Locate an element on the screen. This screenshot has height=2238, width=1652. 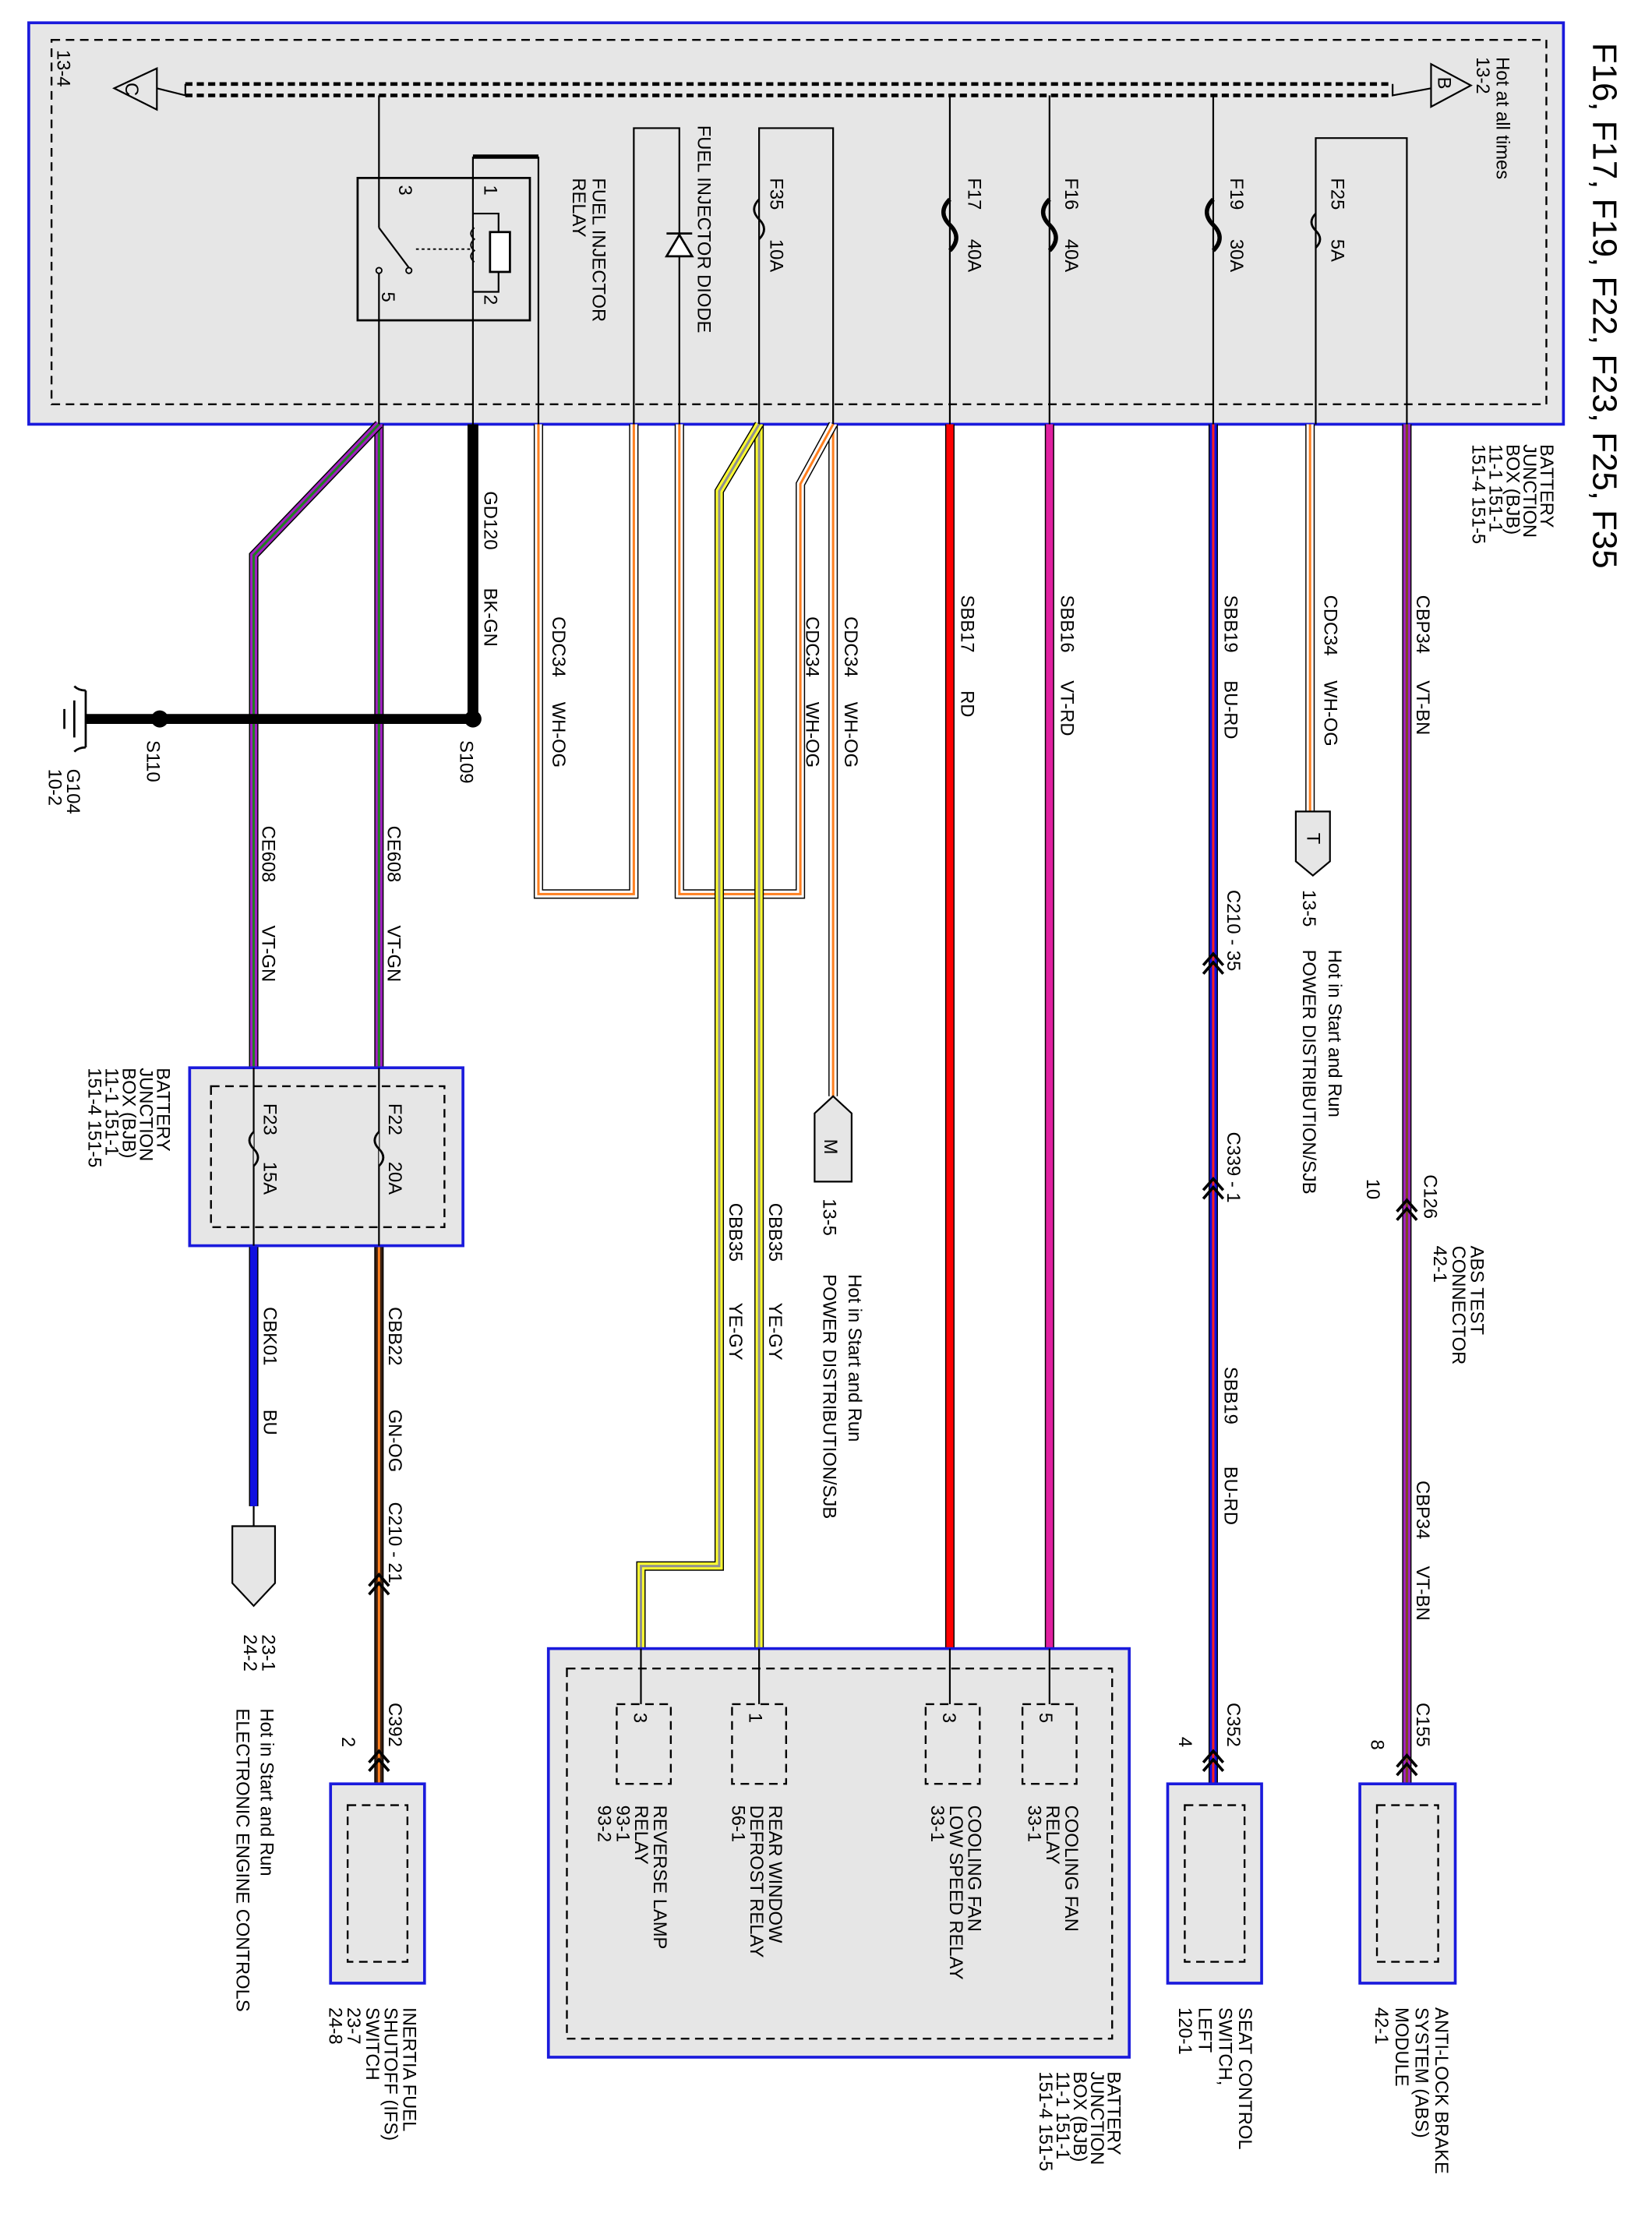
wire-cdc34-t-circuit: CDC34 is located at coordinates (1330, 625).